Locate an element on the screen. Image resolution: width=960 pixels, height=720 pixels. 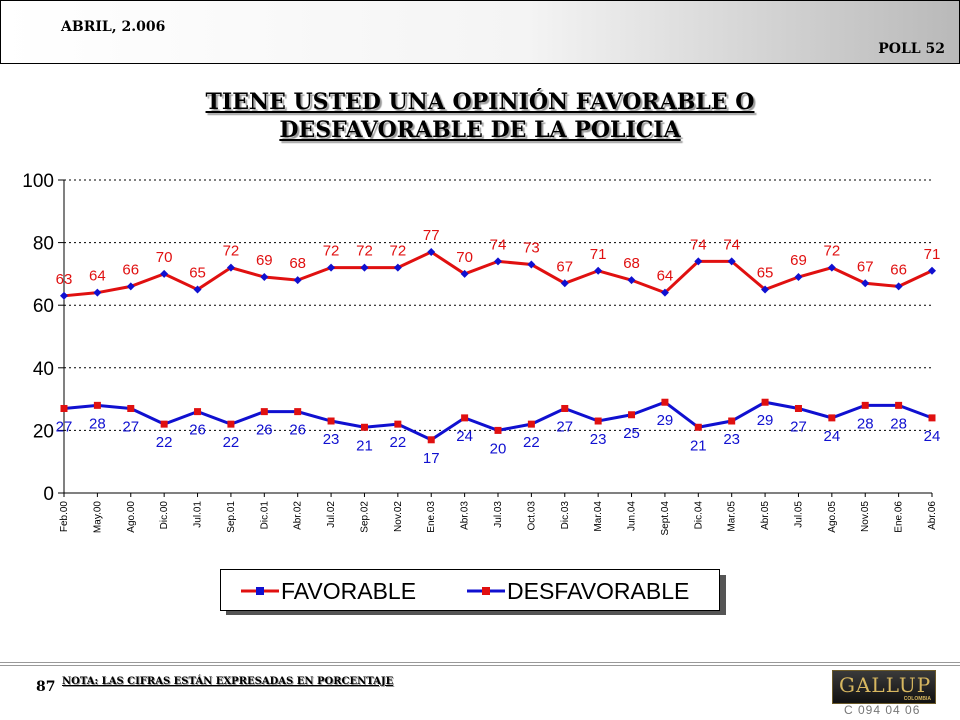
x-tick-label: Dic.00 is located at coordinates (164, 515).